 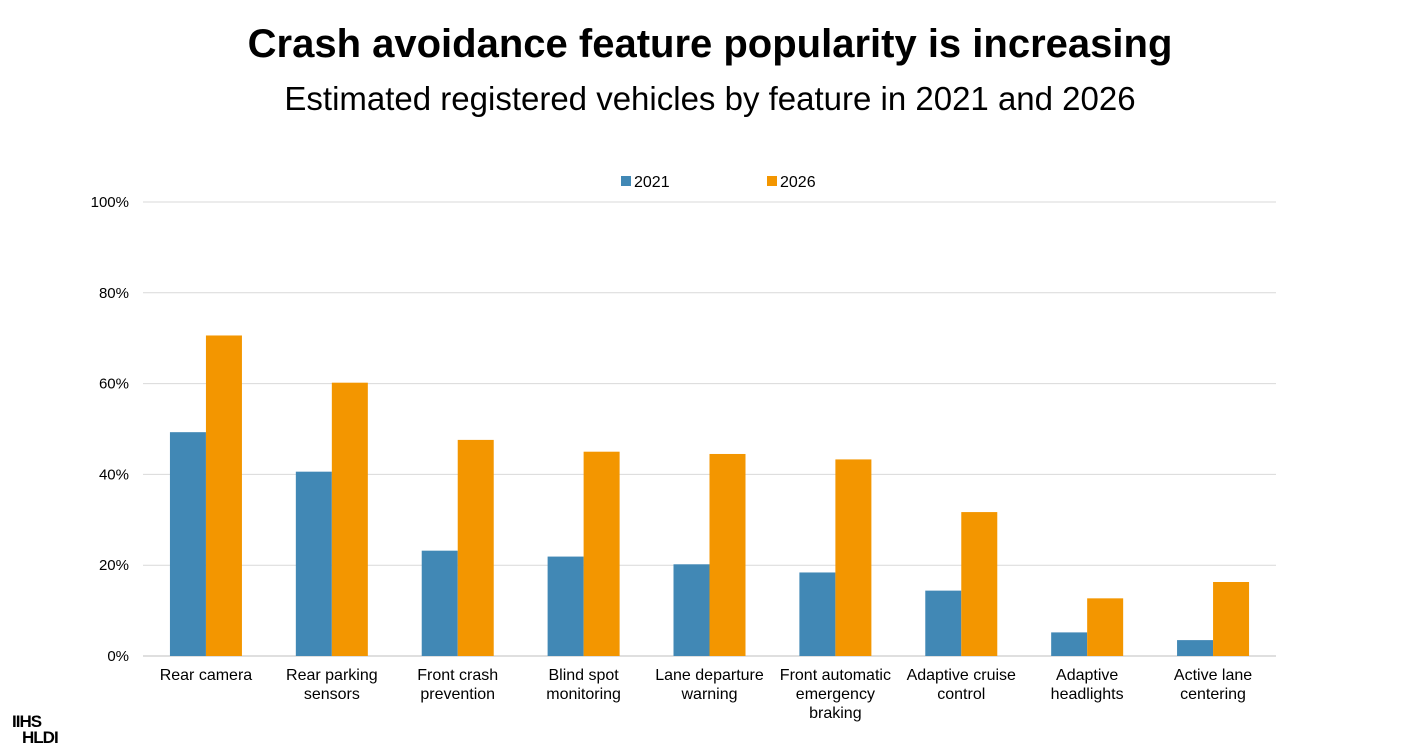 What do you see at coordinates (114, 293) in the screenshot?
I see `y-tick-label: 80%` at bounding box center [114, 293].